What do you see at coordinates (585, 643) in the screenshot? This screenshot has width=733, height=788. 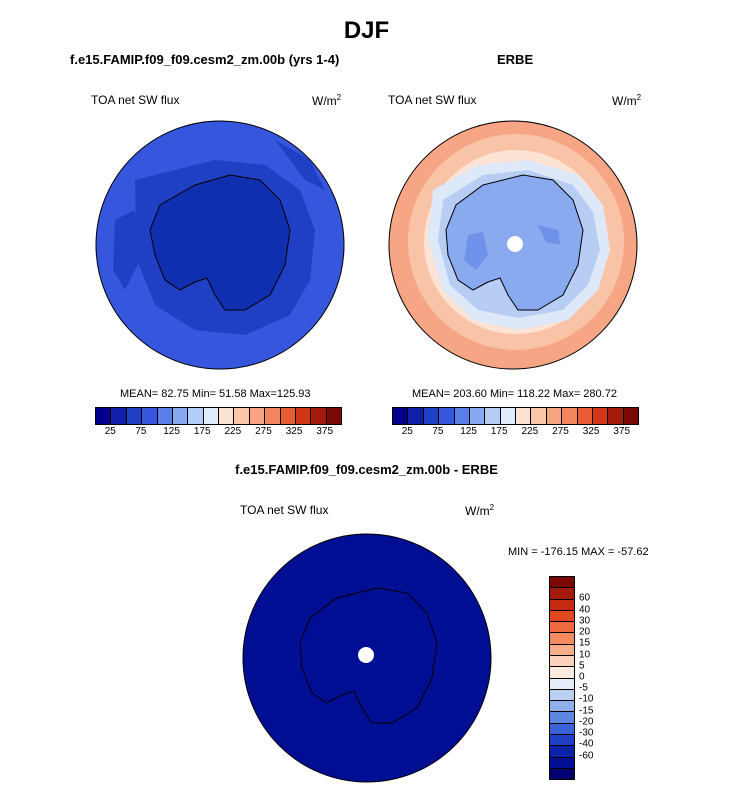 I see `colorbar-tick-label: 15` at bounding box center [585, 643].